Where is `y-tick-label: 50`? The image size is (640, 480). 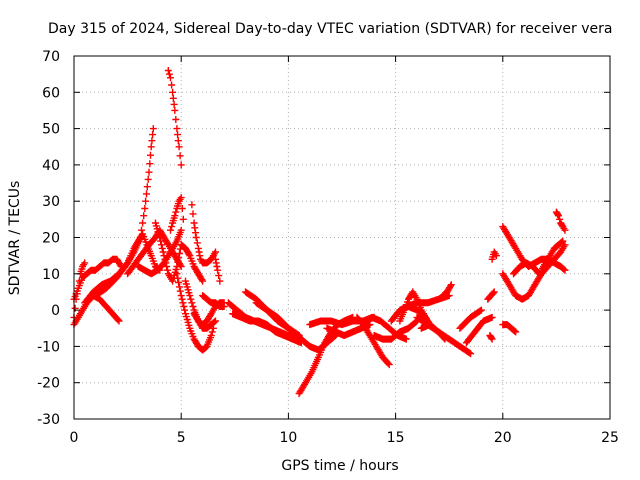
y-tick-label: 50 is located at coordinates (51, 130).